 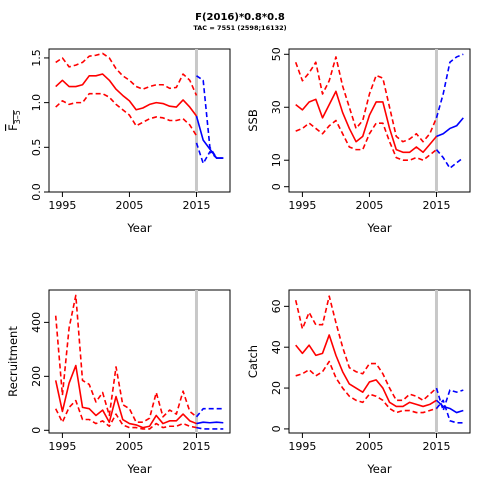 I want to click on y-axis-label: F3–5, so click(x=14, y=120).